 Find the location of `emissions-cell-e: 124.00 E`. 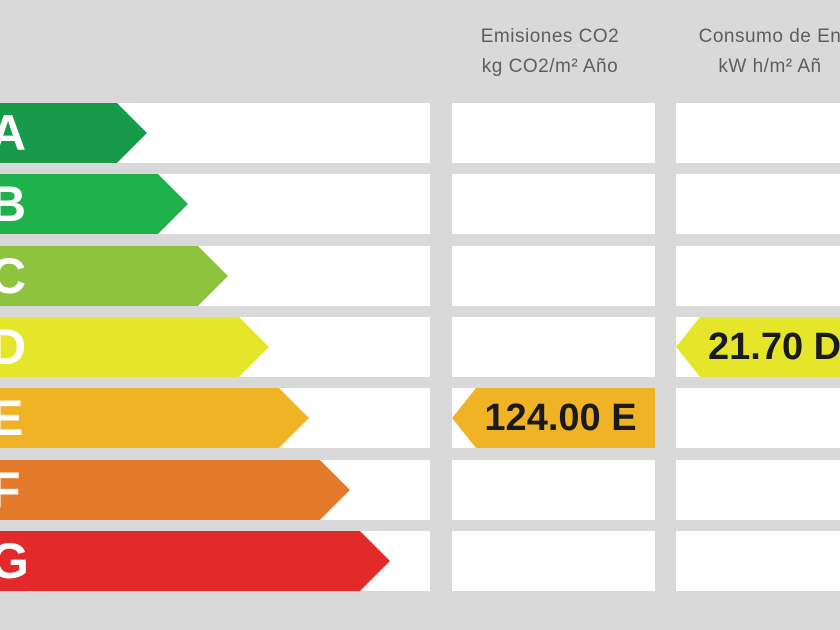

emissions-cell-e: 124.00 E is located at coordinates (553, 418).